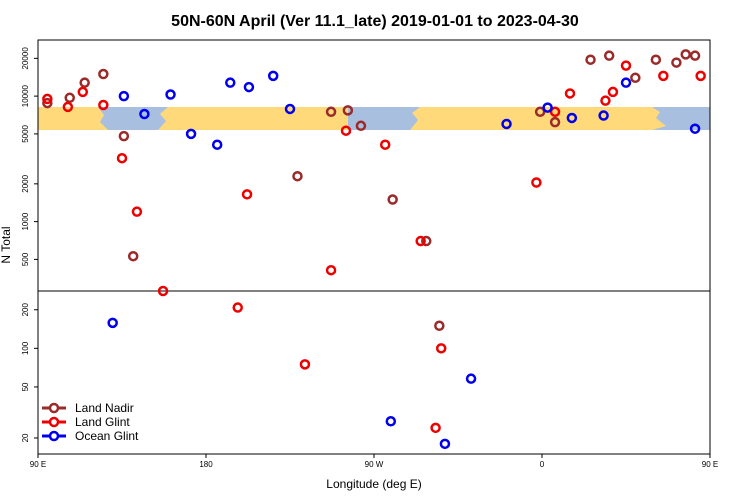 Image resolution: width=750 pixels, height=500 pixels. I want to click on legend-label-2: Ocean Glint, so click(107, 436).